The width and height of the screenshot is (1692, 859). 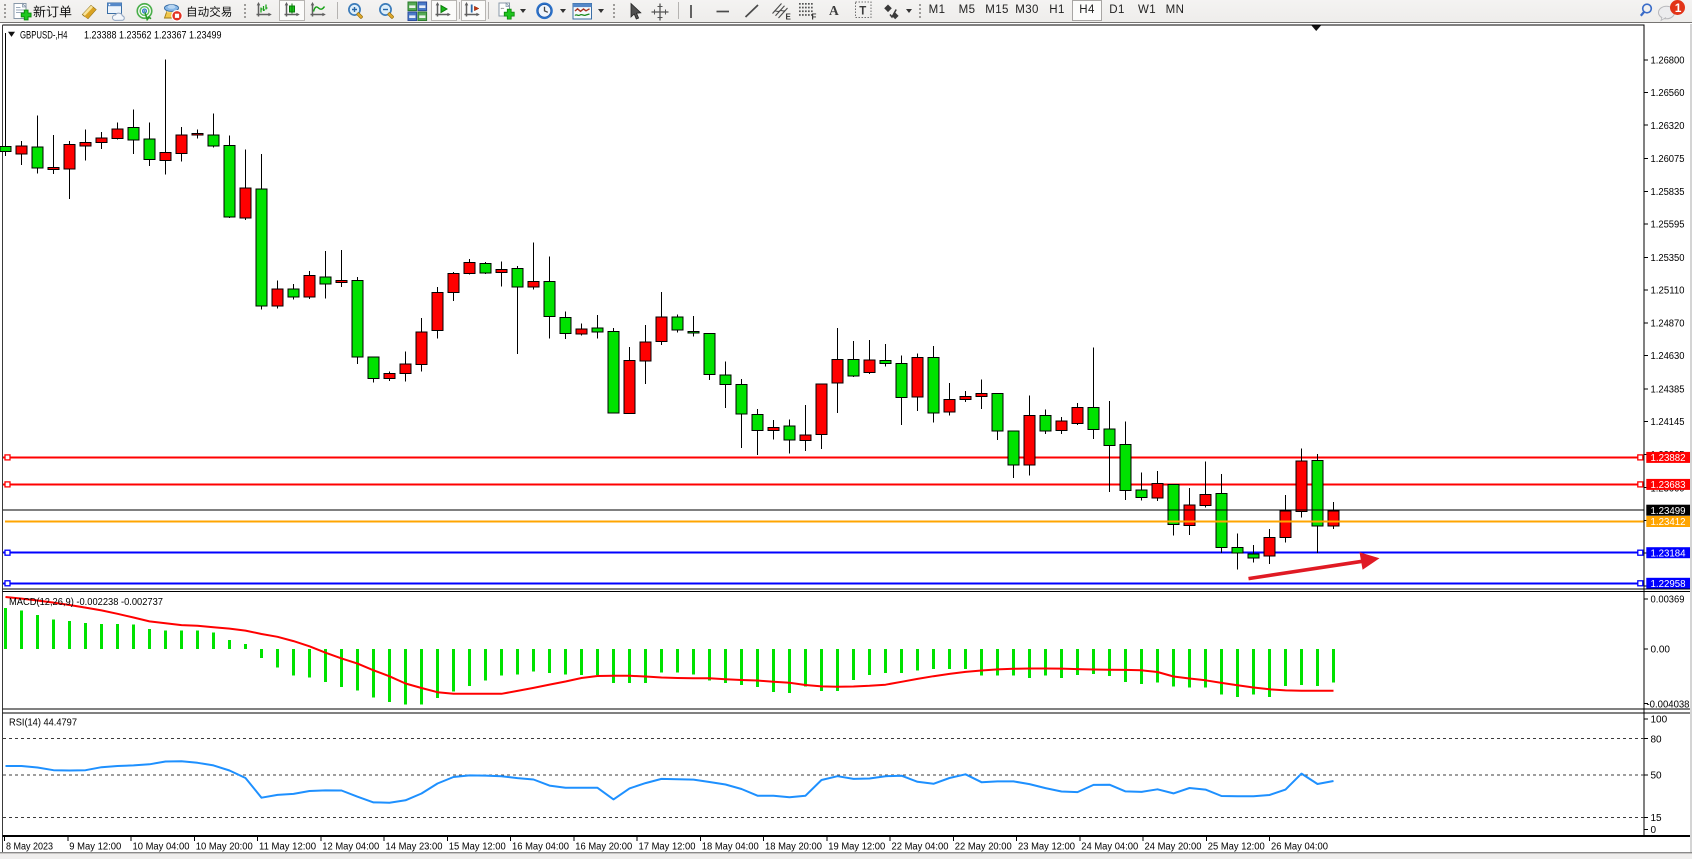 What do you see at coordinates (1668, 704) in the screenshot?
I see `svg-text: -0.004038` at bounding box center [1668, 704].